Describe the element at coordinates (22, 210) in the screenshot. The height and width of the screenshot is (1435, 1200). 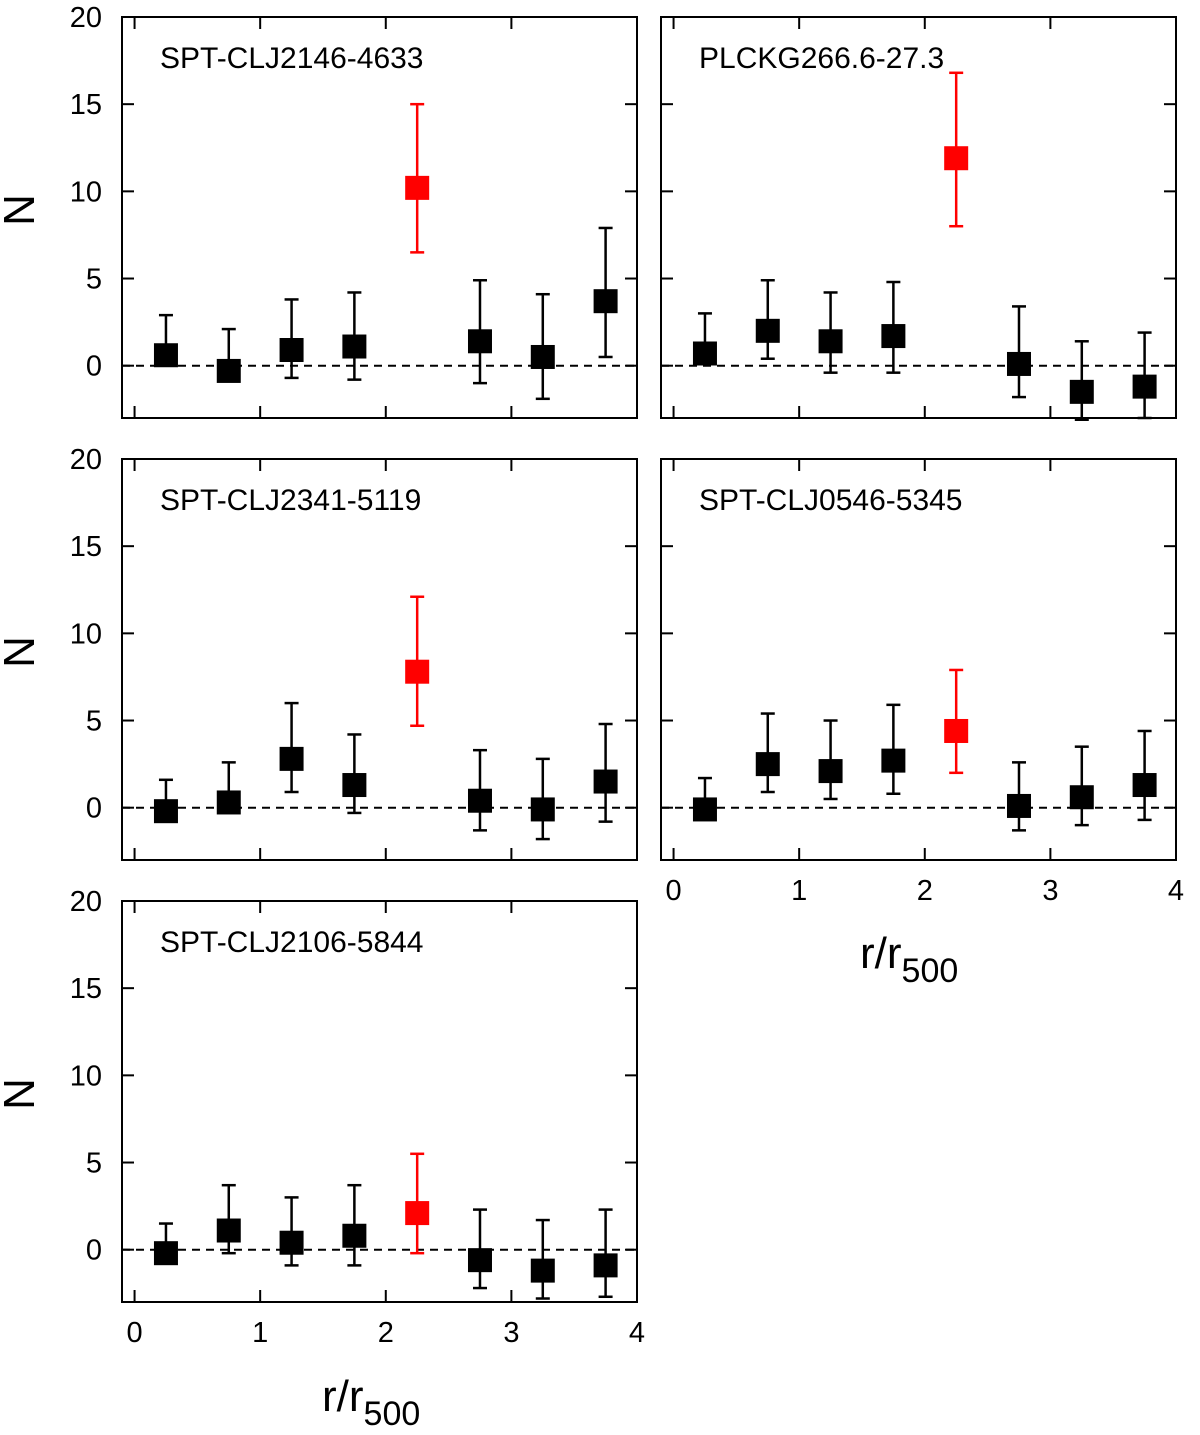
I see `ylabel-row-1: N` at that location.